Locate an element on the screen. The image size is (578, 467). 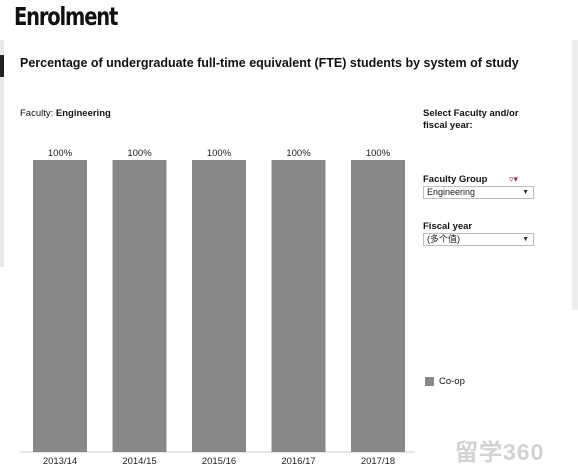
fiscal-year-label: Fiscal year is located at coordinates (448, 226).